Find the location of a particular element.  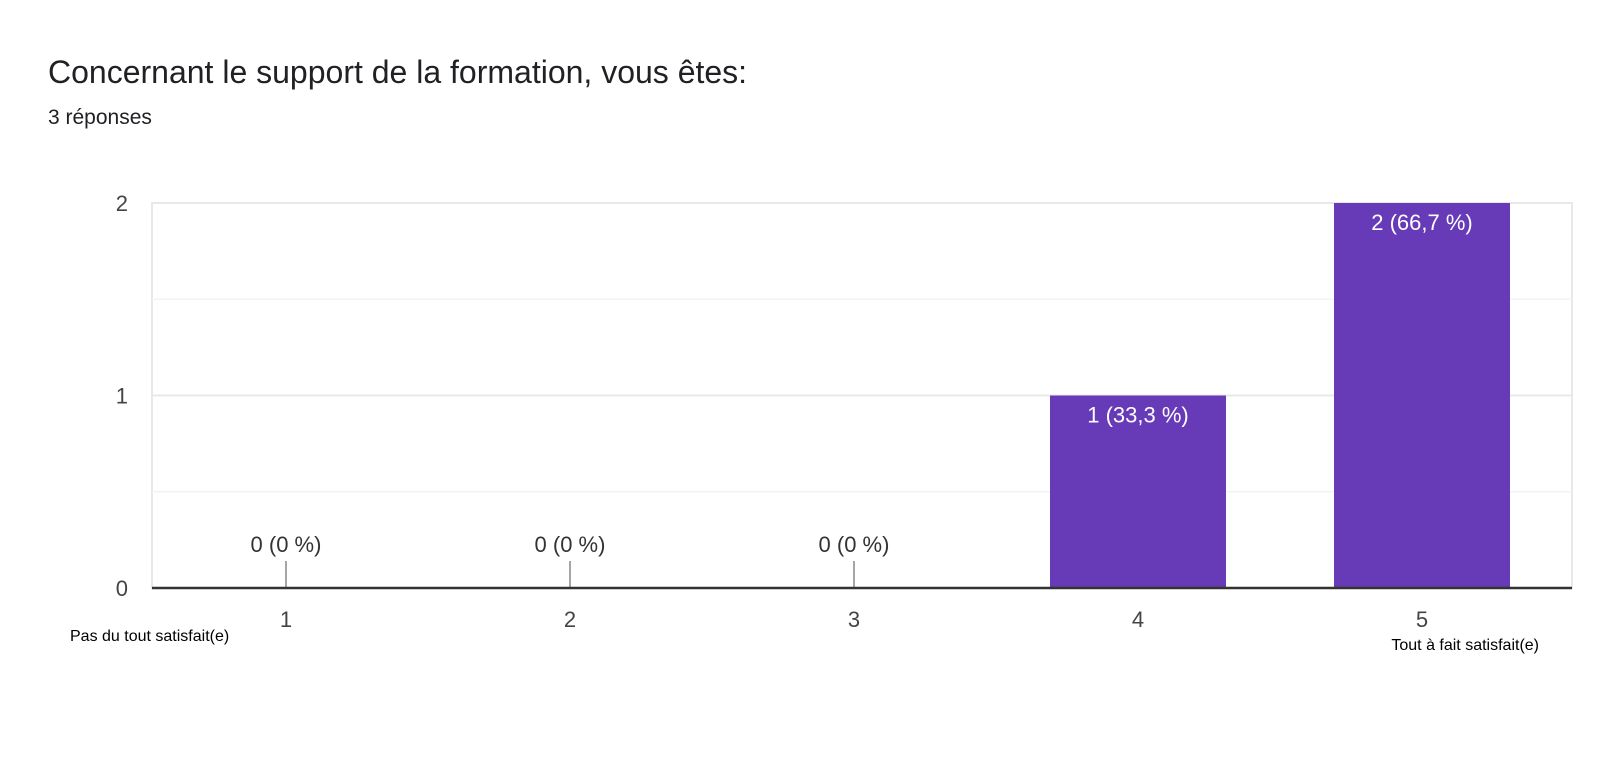

scale-high-label: Tout à fait satisfait(e) is located at coordinates (1465, 645).